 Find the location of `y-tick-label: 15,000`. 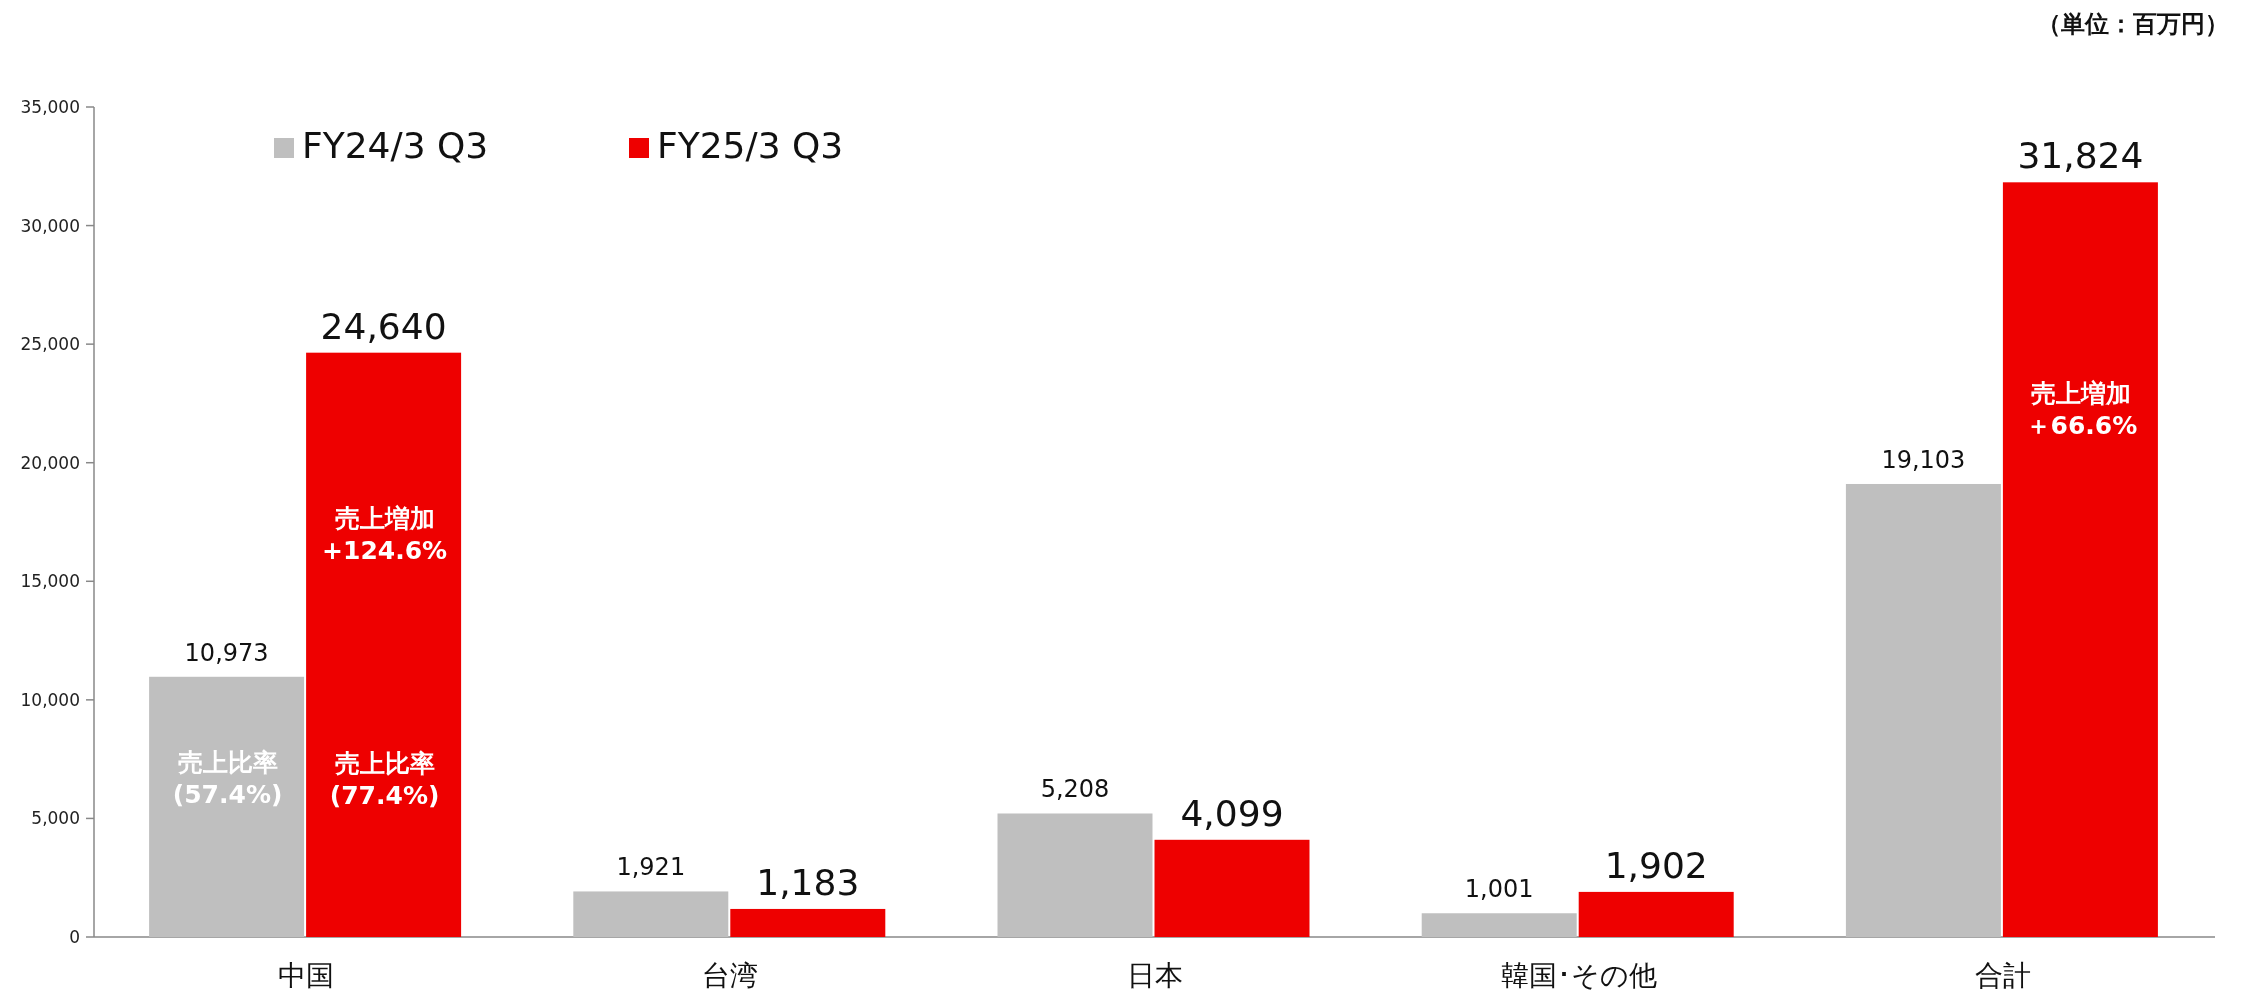

y-tick-label: 15,000 is located at coordinates (50, 581).